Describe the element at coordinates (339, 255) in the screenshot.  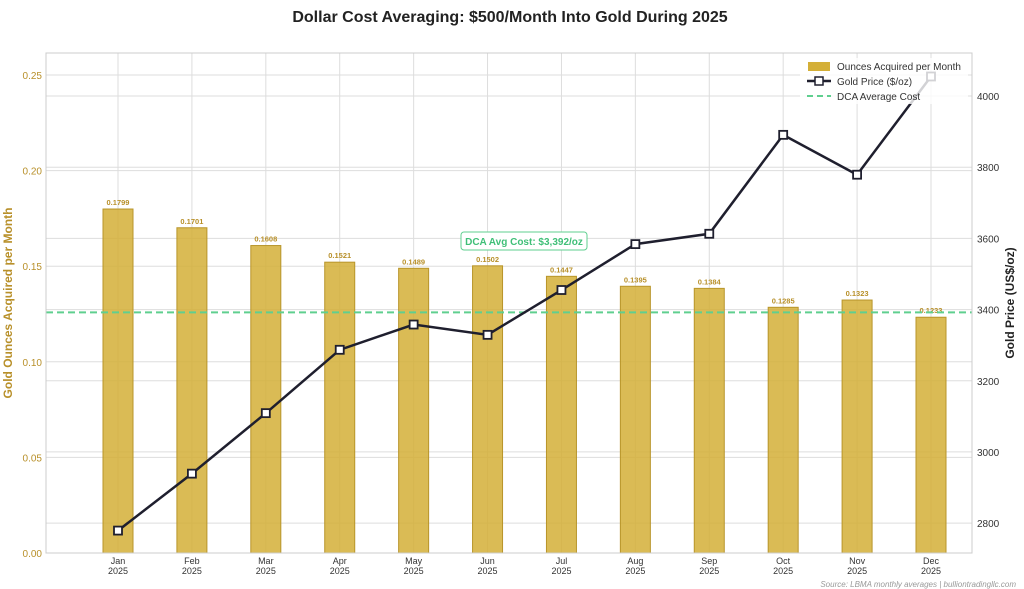
I see `bar-value-label: 0.1521` at that location.